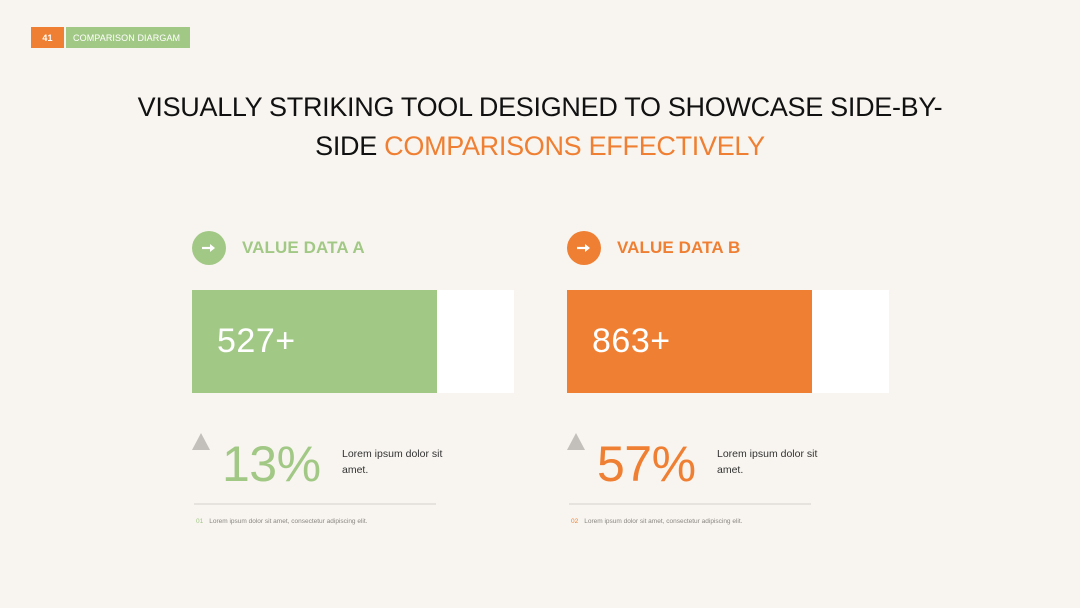  Describe the element at coordinates (47, 37) in the screenshot. I see `slide-number: 41` at that location.